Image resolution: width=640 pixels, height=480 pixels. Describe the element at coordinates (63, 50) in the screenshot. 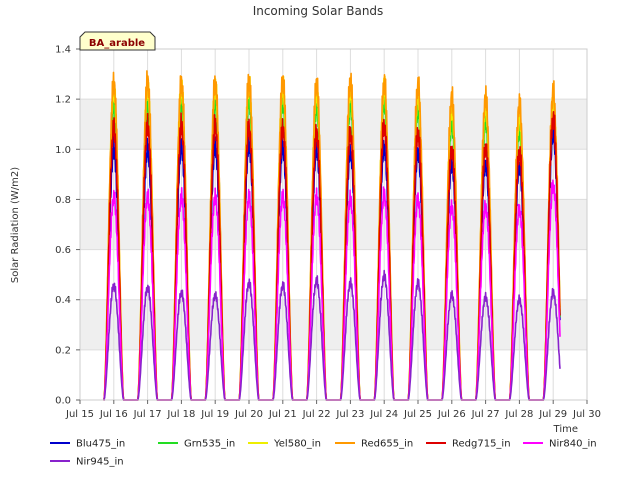

I see `y-tick-label: 1.4` at that location.